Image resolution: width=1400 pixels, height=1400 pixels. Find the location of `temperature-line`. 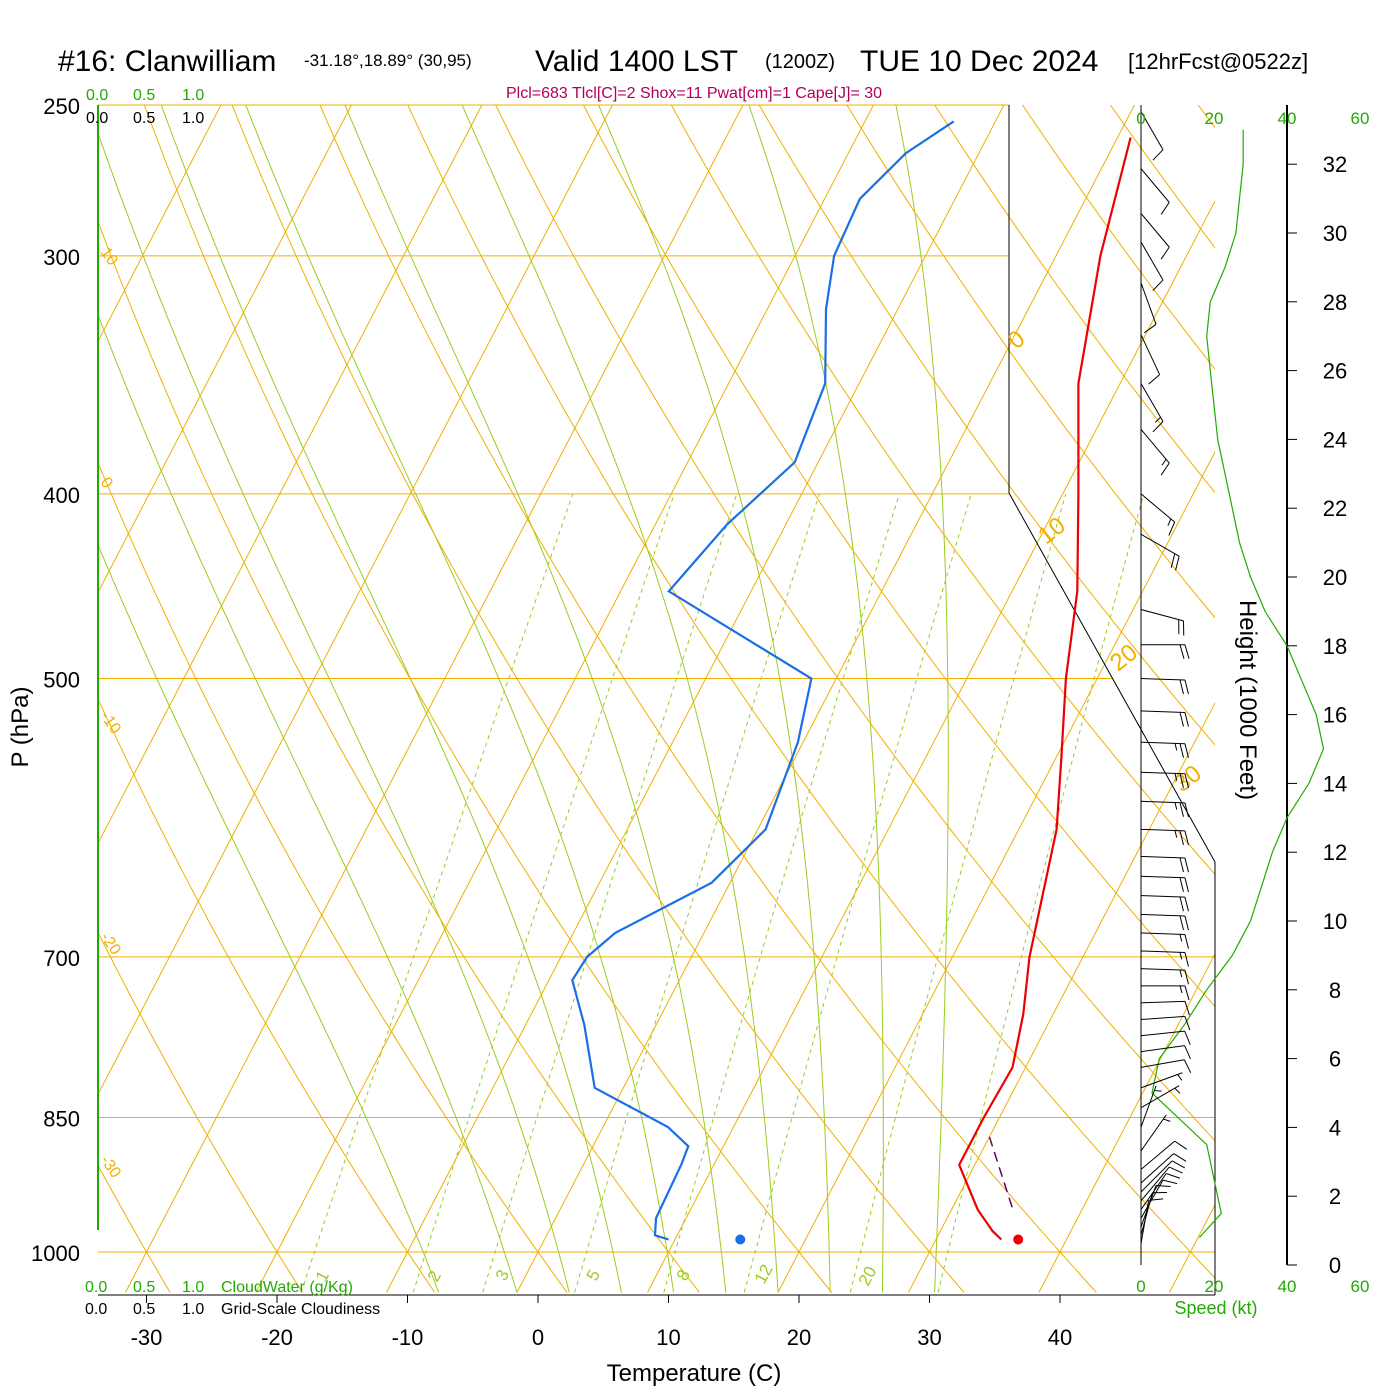

temperature-line is located at coordinates (1044, 689).